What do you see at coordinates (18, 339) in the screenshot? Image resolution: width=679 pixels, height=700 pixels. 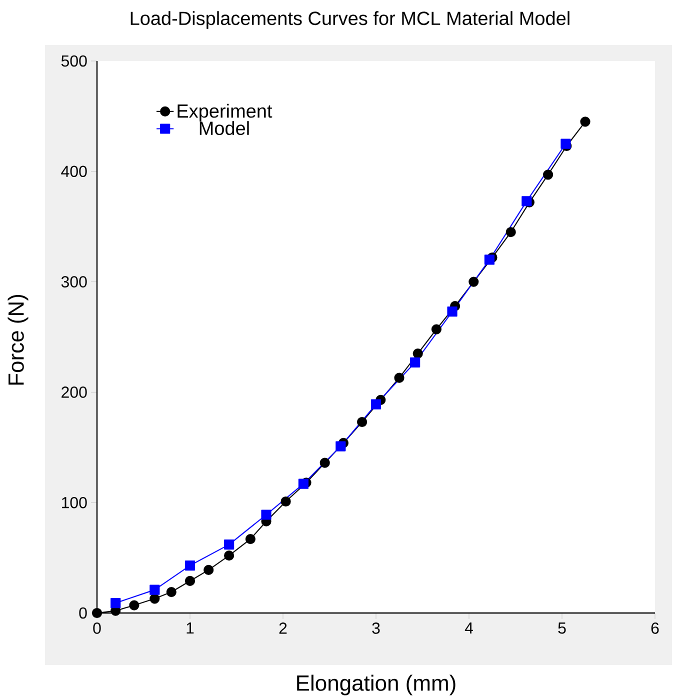 I see `y-axis-title: Force (N)` at bounding box center [18, 339].